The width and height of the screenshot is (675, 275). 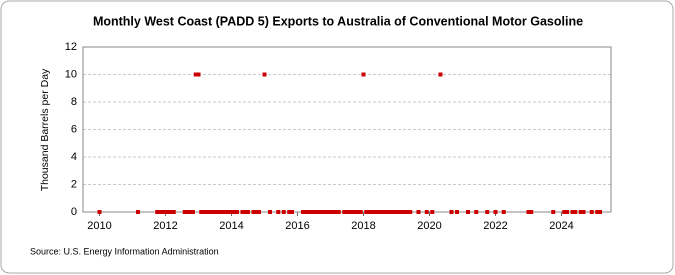 What do you see at coordinates (429, 226) in the screenshot?
I see `x-tick-label: 2020` at bounding box center [429, 226].